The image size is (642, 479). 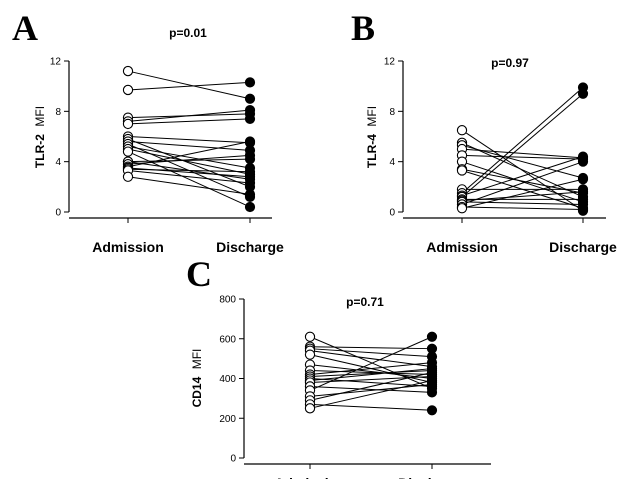 What do you see at coordinates (372, 151) in the screenshot?
I see `y-axis-label-b: TLR-4` at bounding box center [372, 151].